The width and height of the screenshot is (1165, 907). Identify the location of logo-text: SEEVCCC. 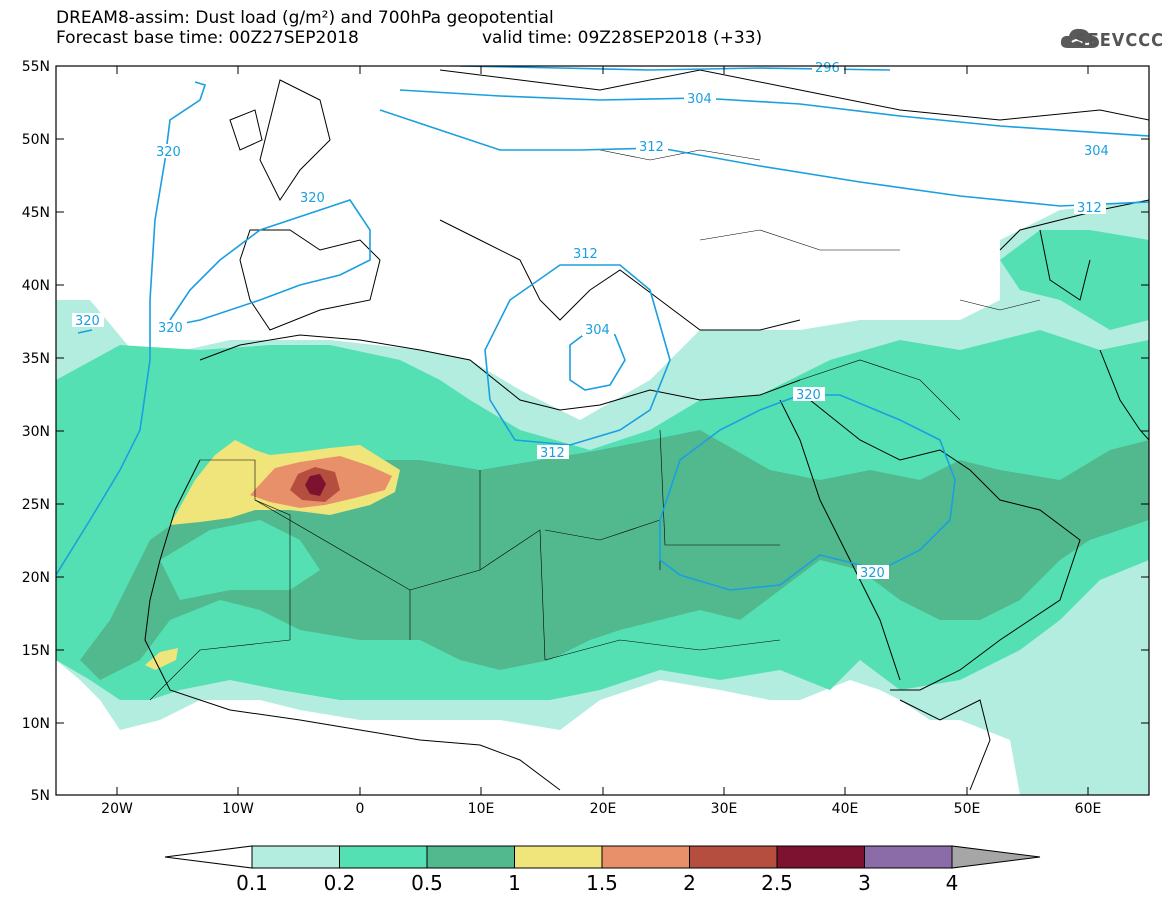
(1119, 40).